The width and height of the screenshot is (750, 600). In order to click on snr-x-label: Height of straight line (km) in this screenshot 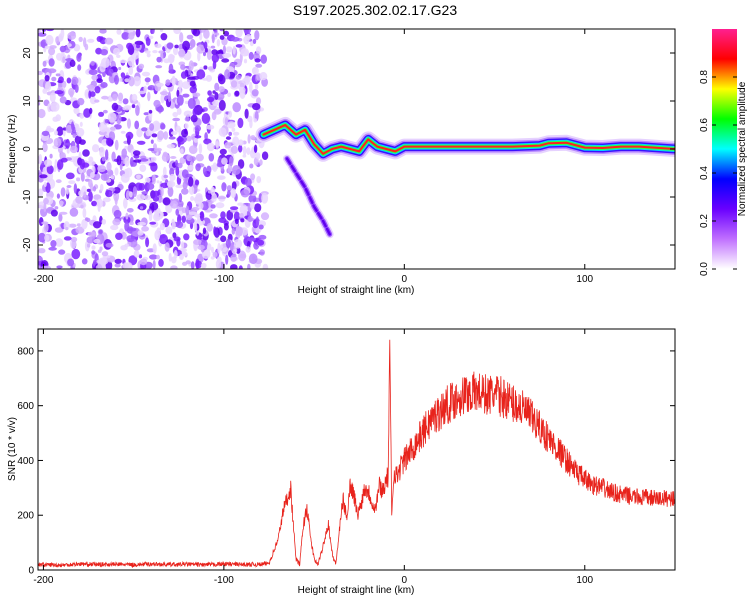, I will do `click(356, 590)`.